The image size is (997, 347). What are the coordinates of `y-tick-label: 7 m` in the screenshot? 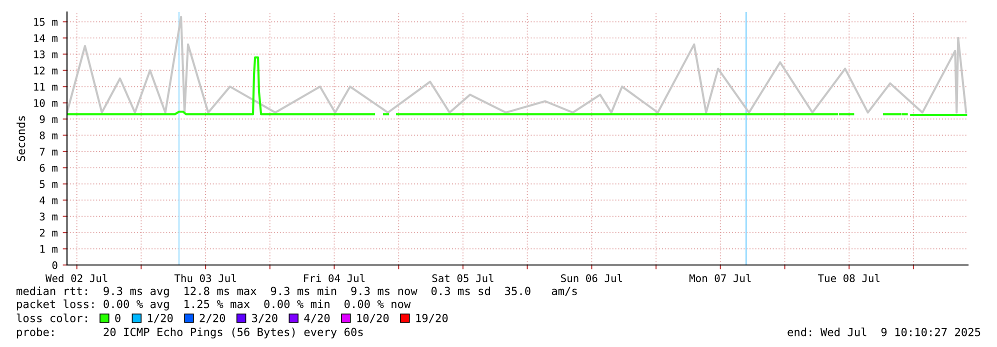 It's located at (49, 152).